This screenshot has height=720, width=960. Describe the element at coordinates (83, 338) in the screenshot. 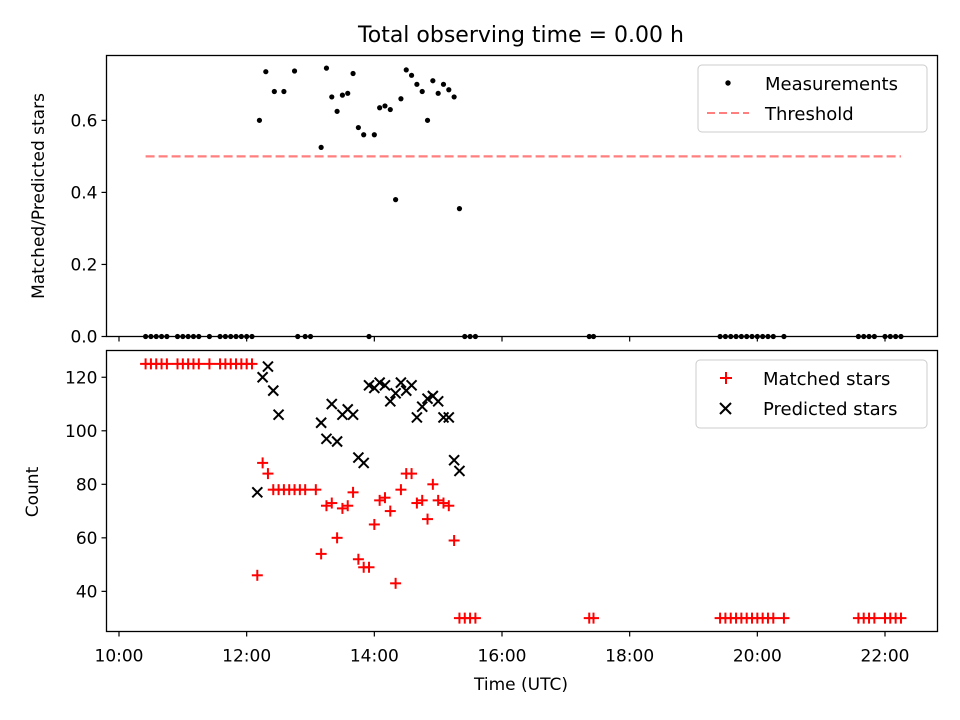

I see `ratio-y-tick-label: 0.0` at that location.